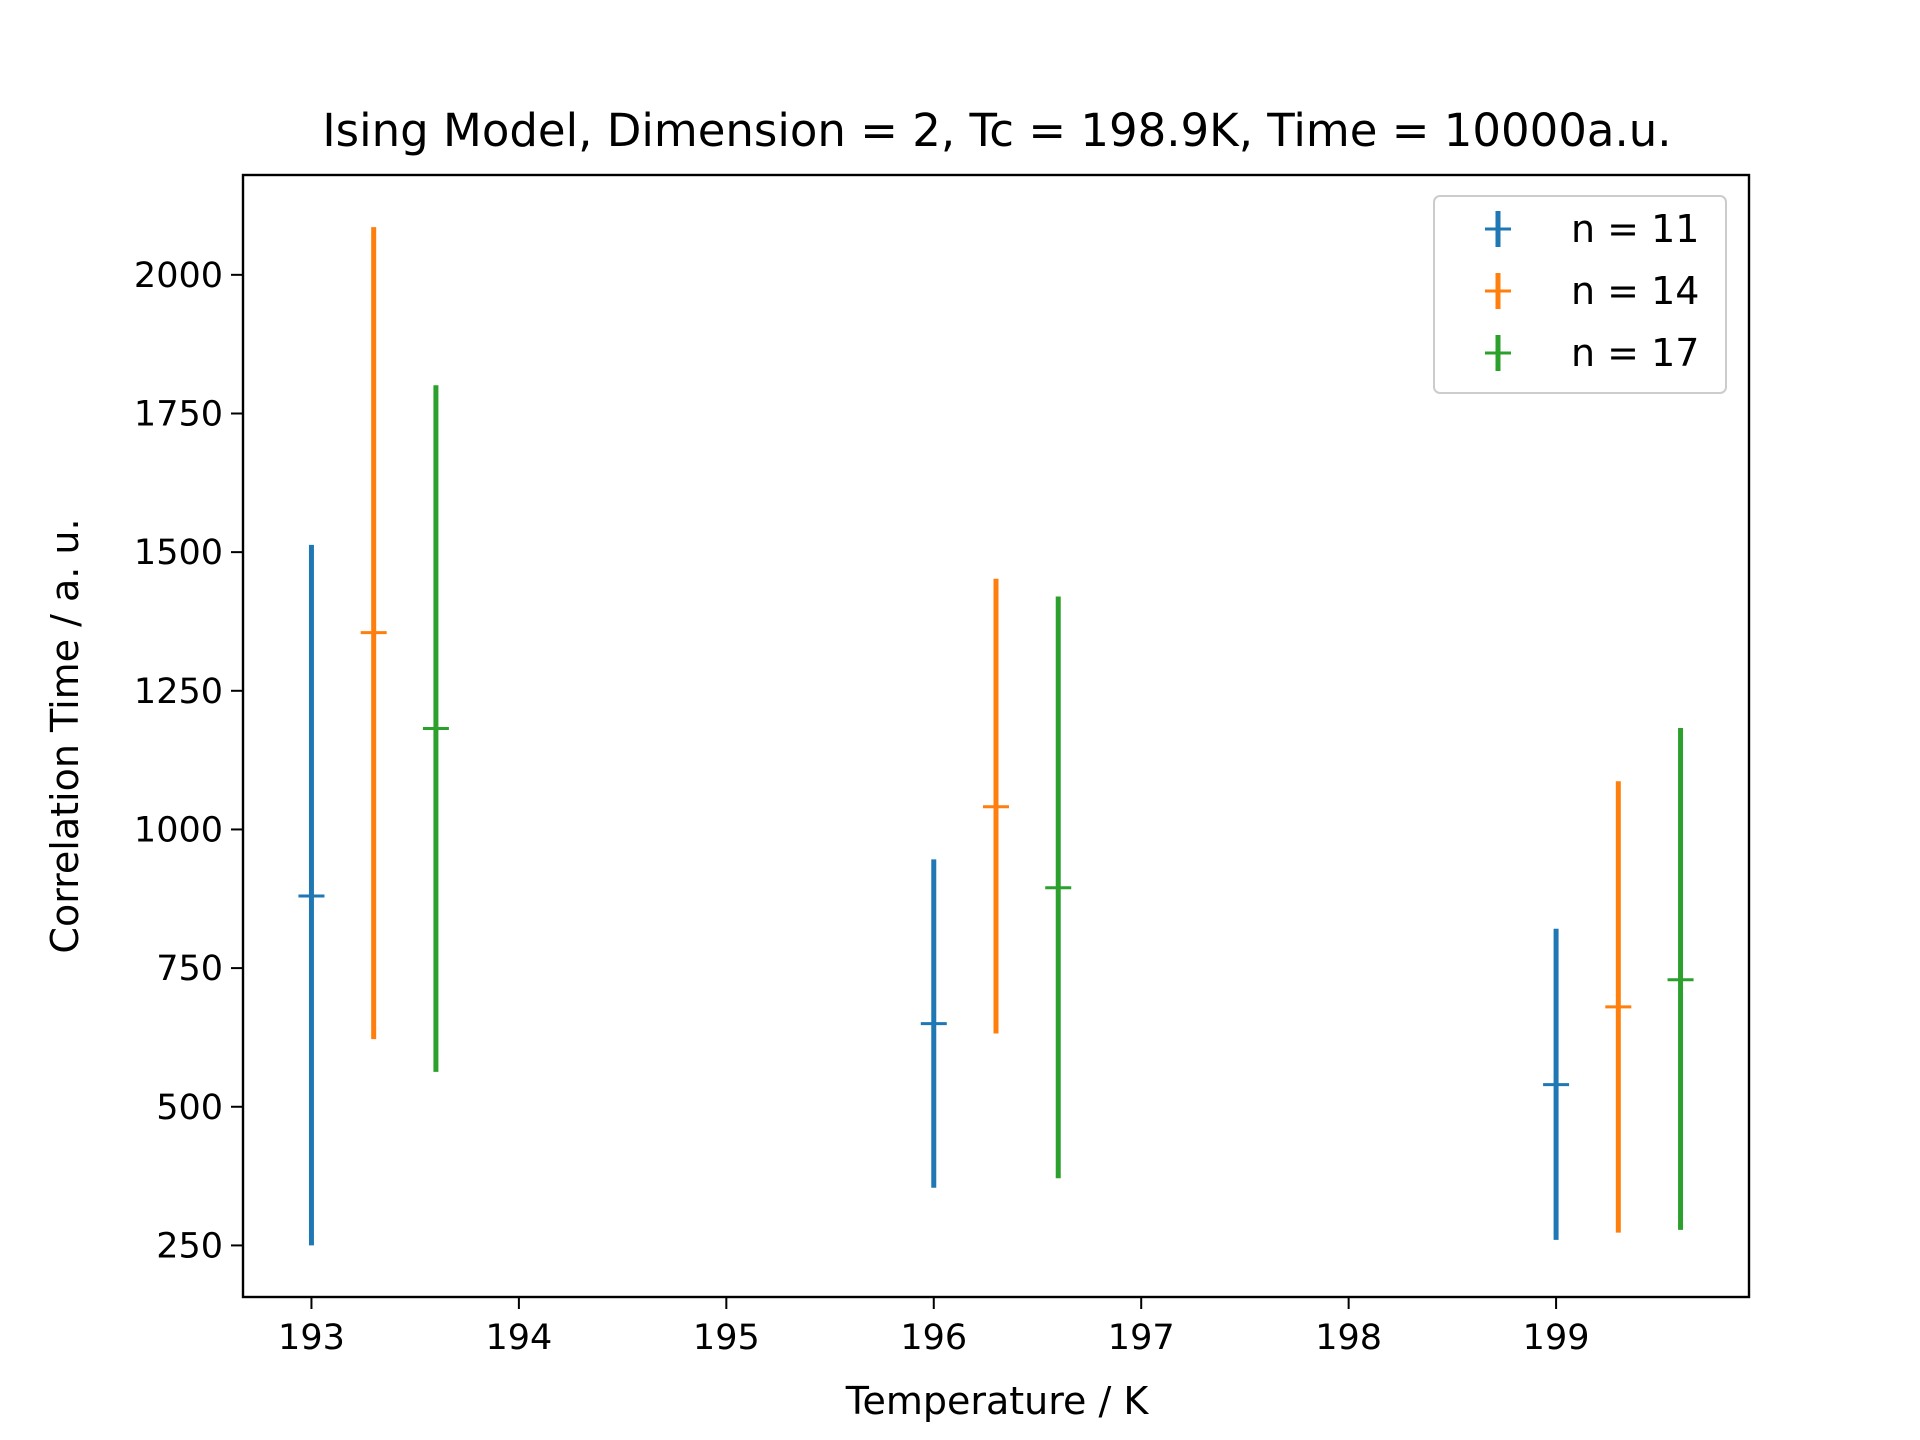 This screenshot has width=1920, height=1440. Describe the element at coordinates (178, 692) in the screenshot. I see `y-tick-label: 1250` at that location.